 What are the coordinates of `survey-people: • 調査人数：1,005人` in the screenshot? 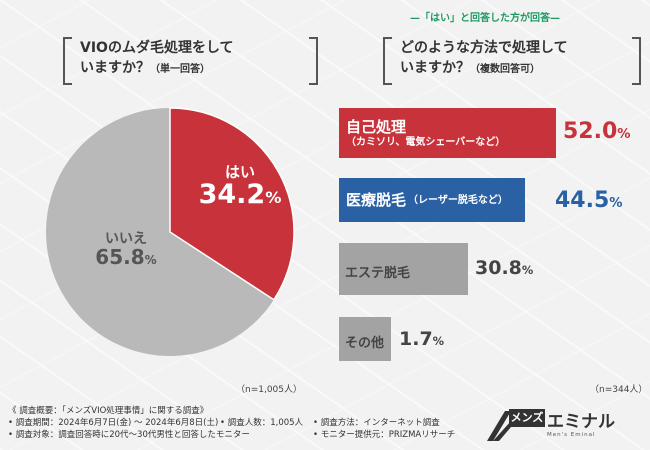 It's located at (262, 423).